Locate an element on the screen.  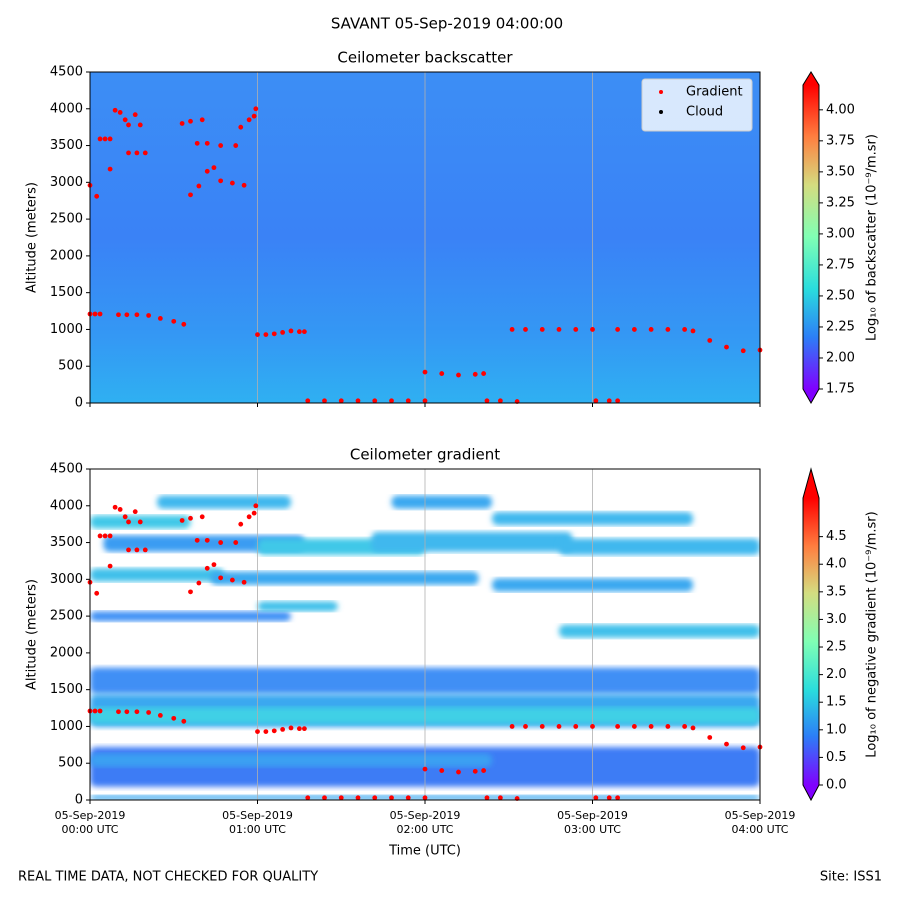
colorbar-tick-label: 4.5 is located at coordinates (836, 536).